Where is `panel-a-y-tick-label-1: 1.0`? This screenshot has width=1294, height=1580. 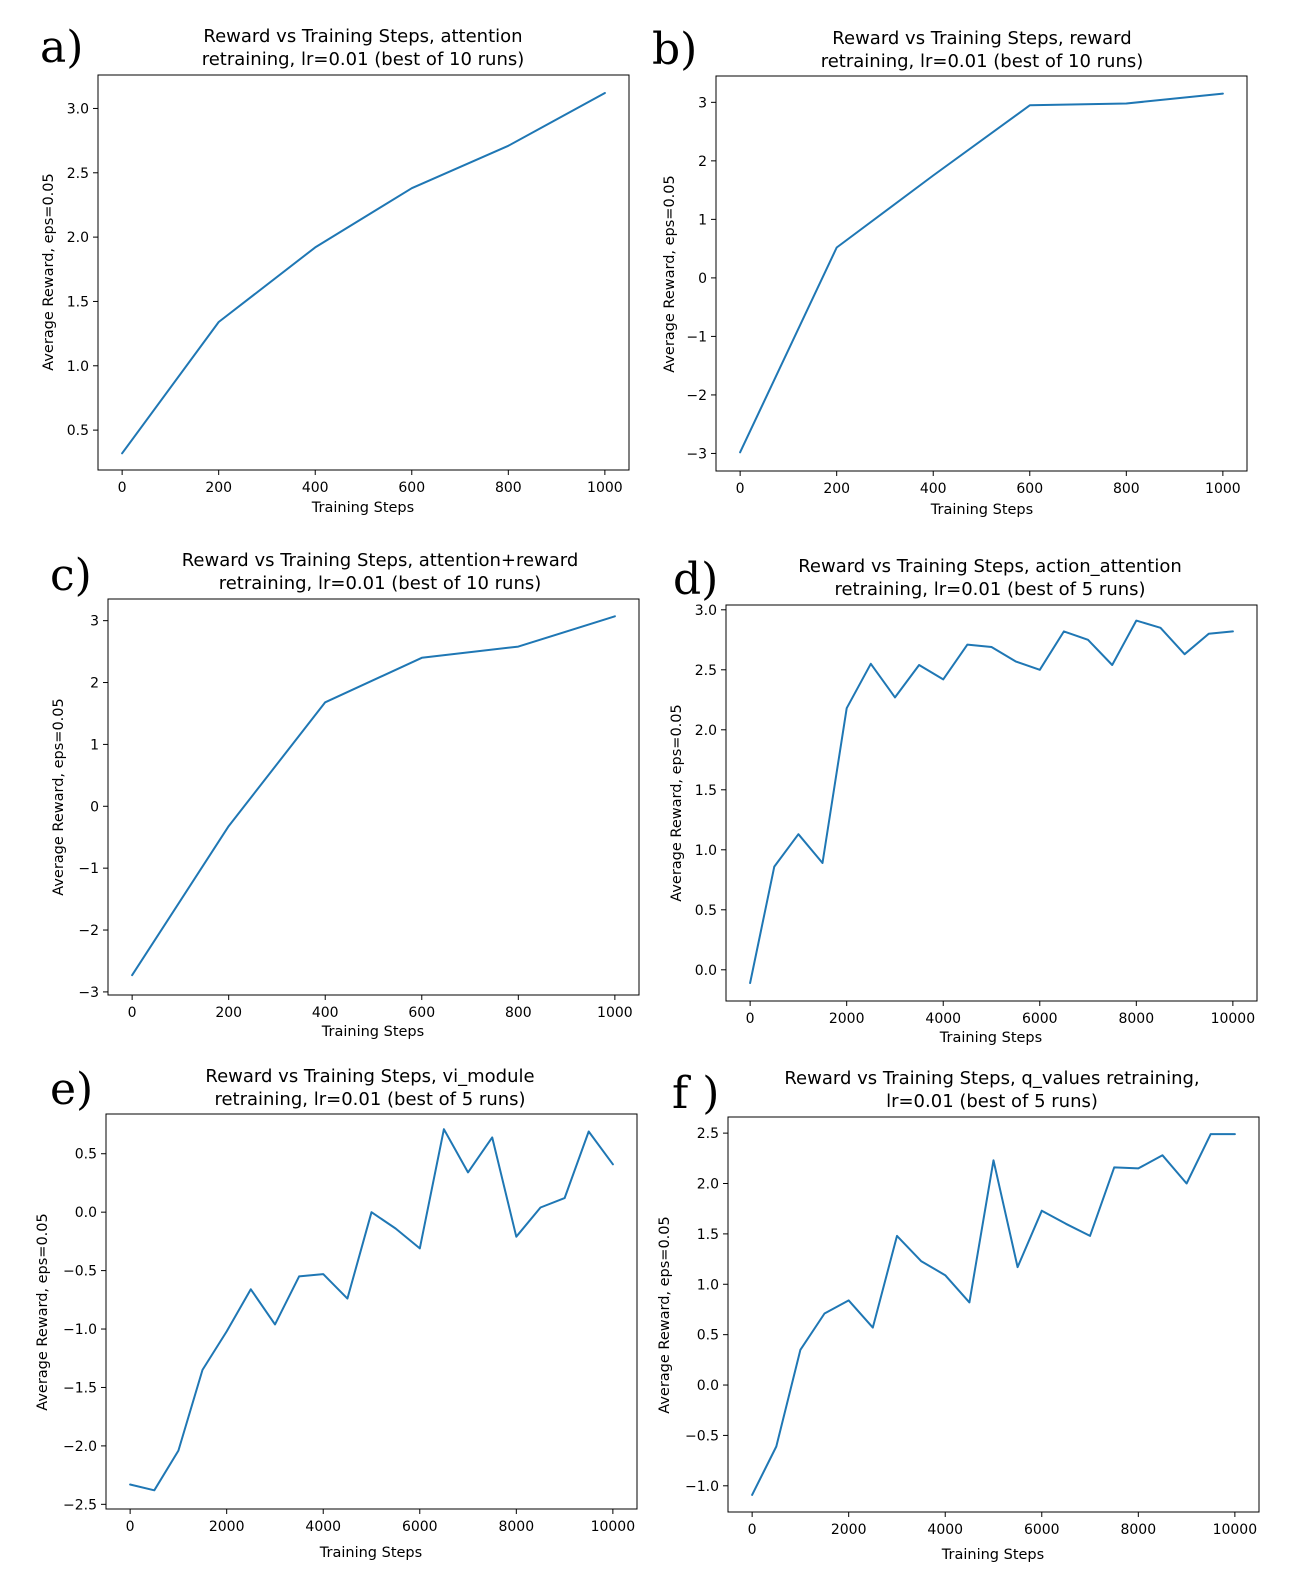 panel-a-y-tick-label-1: 1.0 is located at coordinates (78, 367).